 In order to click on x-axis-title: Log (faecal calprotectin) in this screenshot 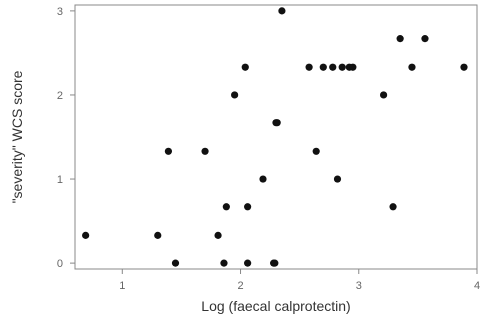, I will do `click(275, 306)`.